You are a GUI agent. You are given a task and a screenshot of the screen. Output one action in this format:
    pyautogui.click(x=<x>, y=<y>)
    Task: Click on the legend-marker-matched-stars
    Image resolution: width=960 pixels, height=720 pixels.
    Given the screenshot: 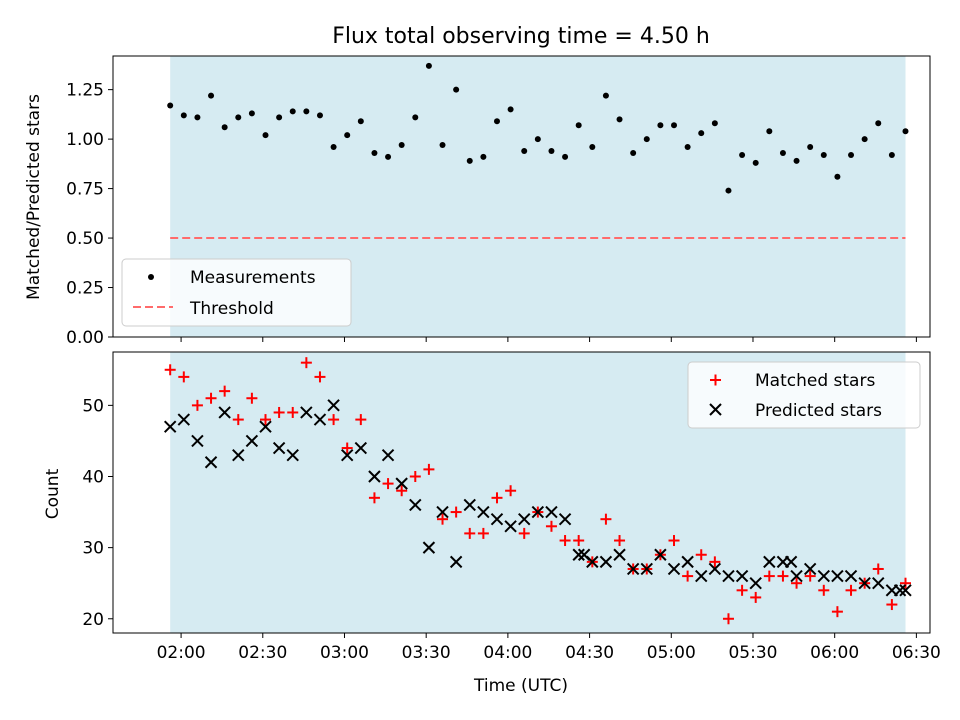 What is the action you would take?
    pyautogui.click(x=715, y=380)
    